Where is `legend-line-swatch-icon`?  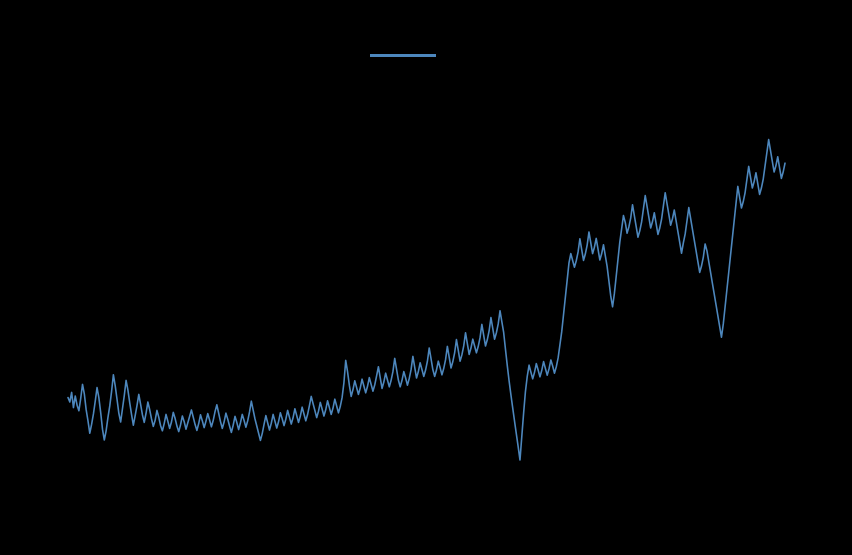
legend-line-swatch-icon is located at coordinates (403, 55).